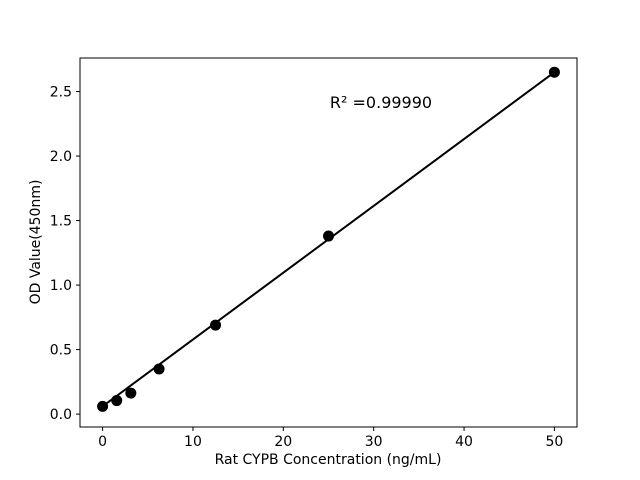 This screenshot has width=640, height=480. What do you see at coordinates (328, 460) in the screenshot?
I see `x-axis-label: Rat CYPB Concentration (ng/mL)` at bounding box center [328, 460].